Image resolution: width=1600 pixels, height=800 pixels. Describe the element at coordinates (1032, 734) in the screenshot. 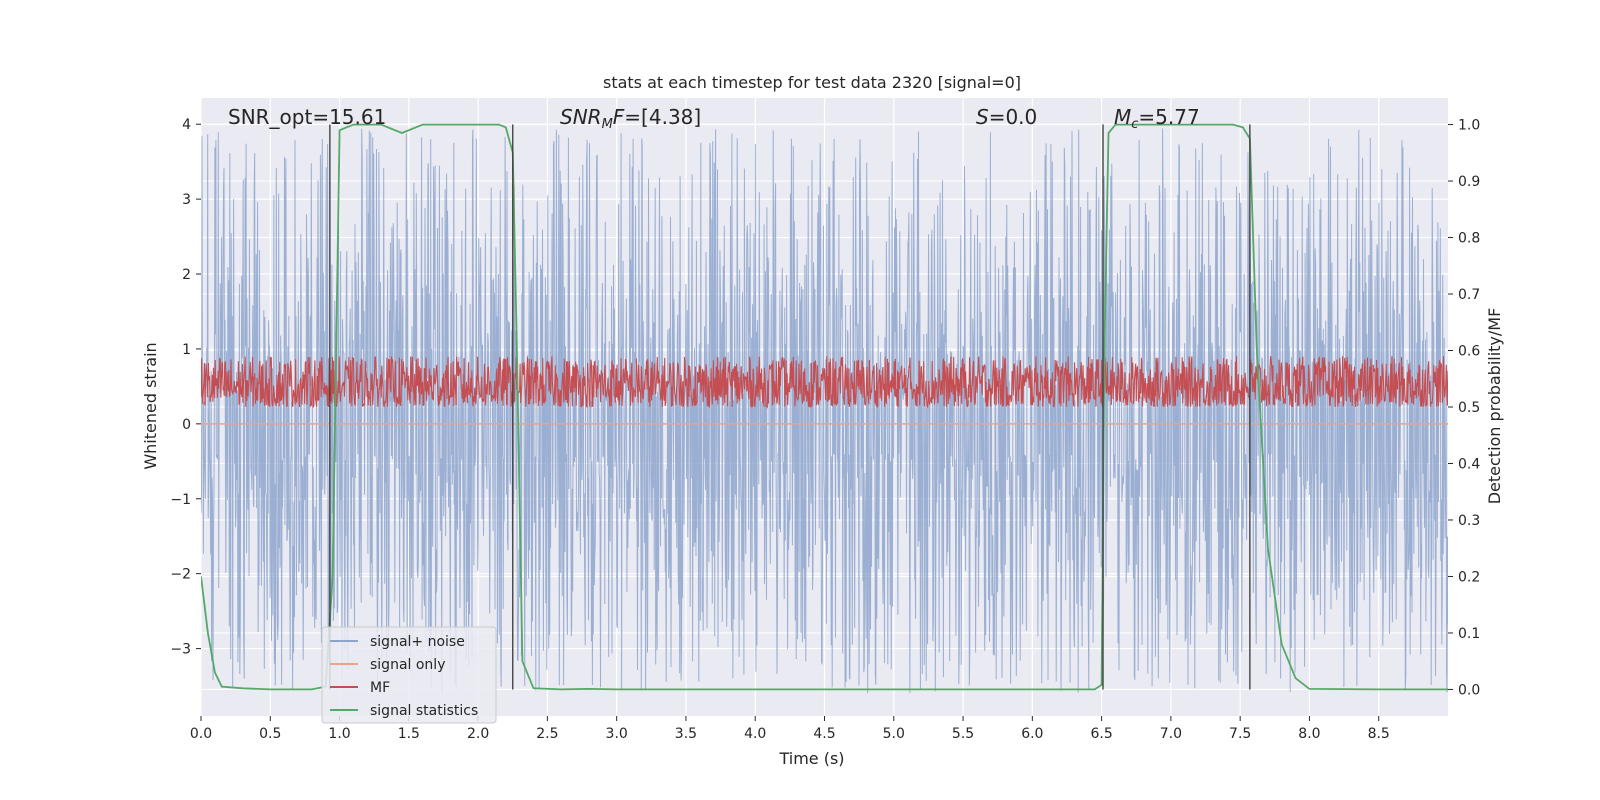

I see `x-tick-label: 6.0` at that location.